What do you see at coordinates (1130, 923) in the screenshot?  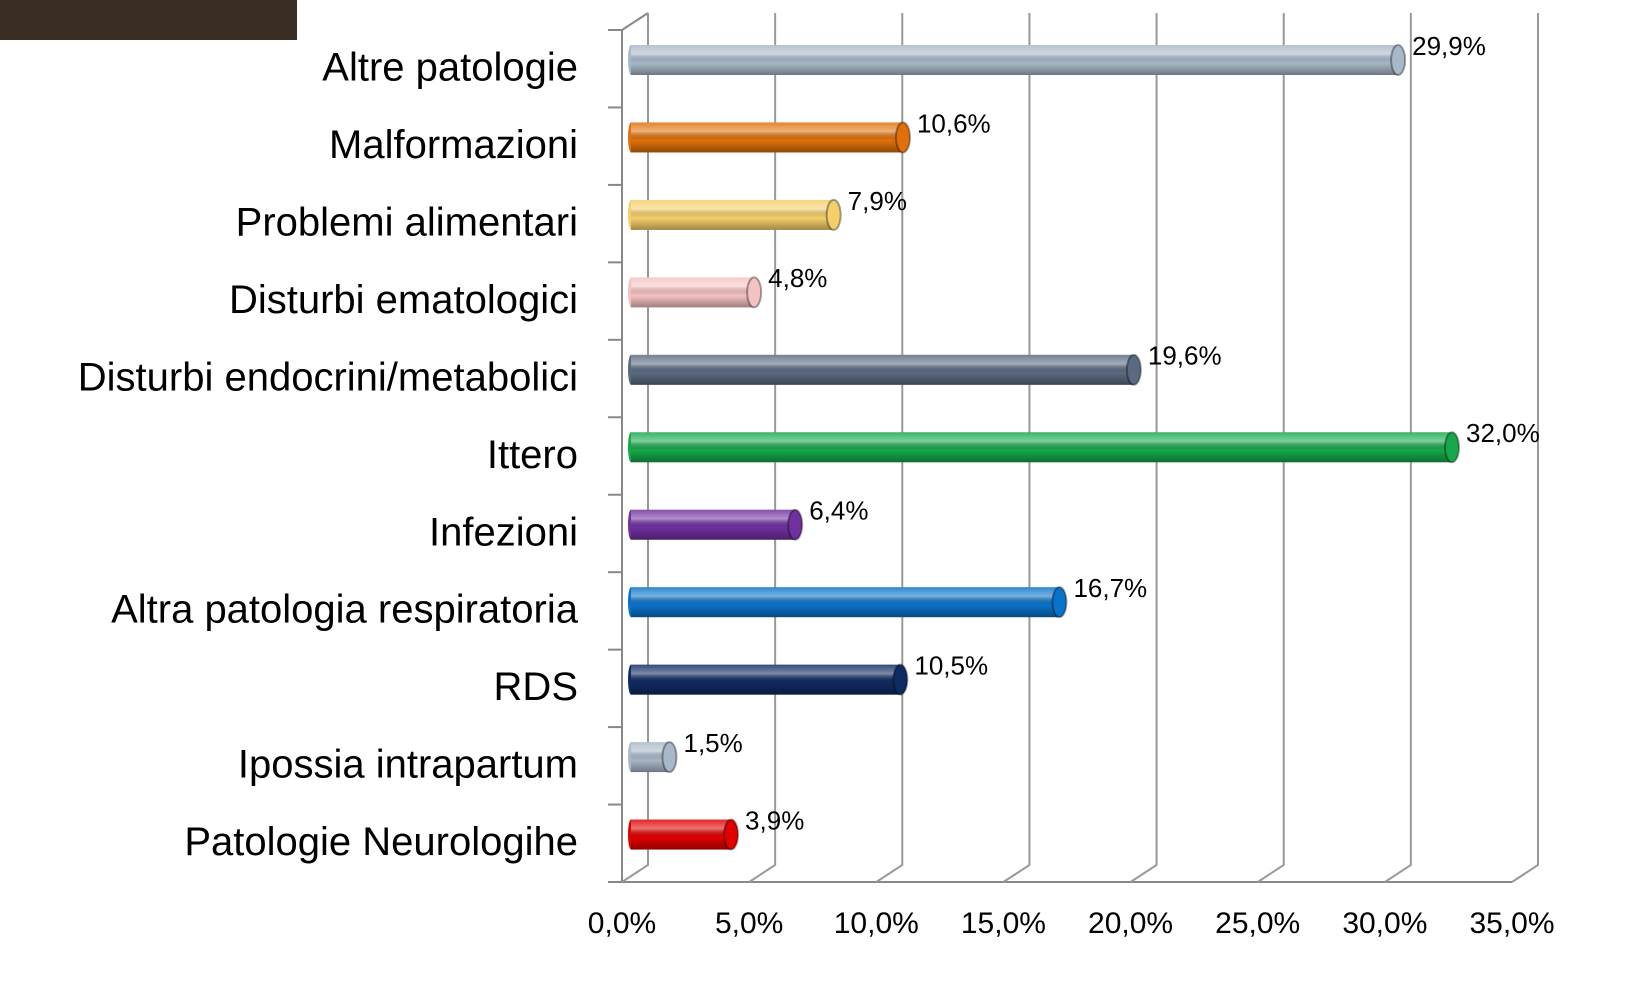 I see `x-tick-label: 20,0%` at bounding box center [1130, 923].